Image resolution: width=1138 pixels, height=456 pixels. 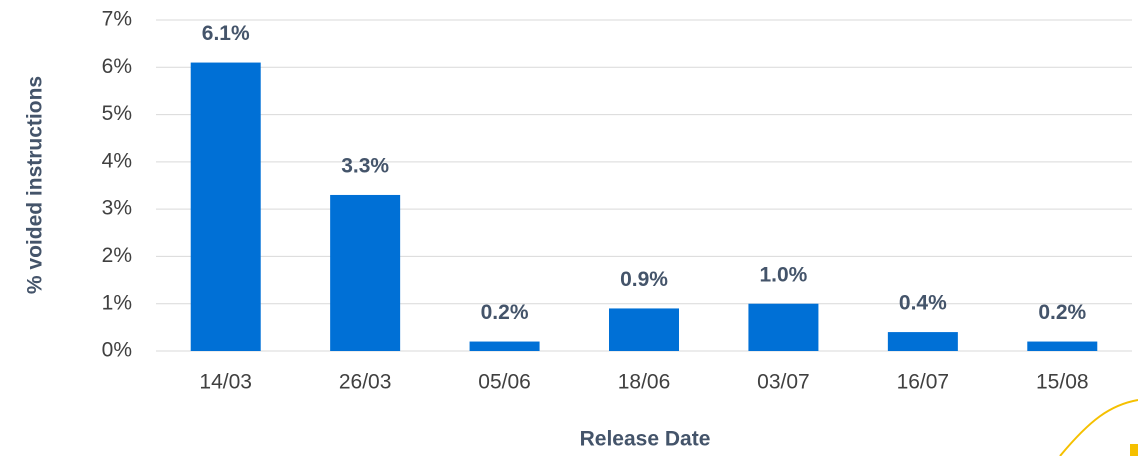 I want to click on x-tick-label: 14/03, so click(x=225, y=382).